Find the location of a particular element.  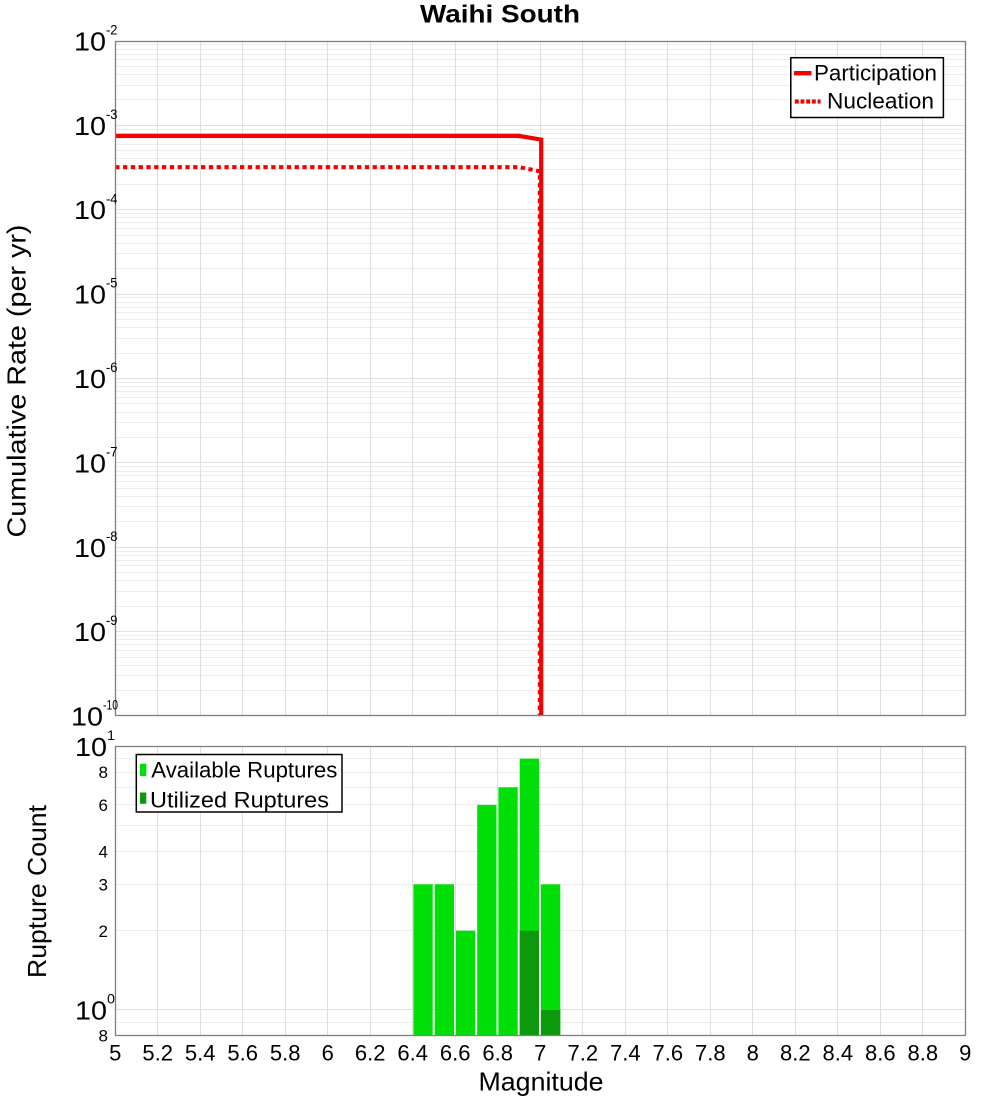

svg-text: 3 is located at coordinates (103, 885).